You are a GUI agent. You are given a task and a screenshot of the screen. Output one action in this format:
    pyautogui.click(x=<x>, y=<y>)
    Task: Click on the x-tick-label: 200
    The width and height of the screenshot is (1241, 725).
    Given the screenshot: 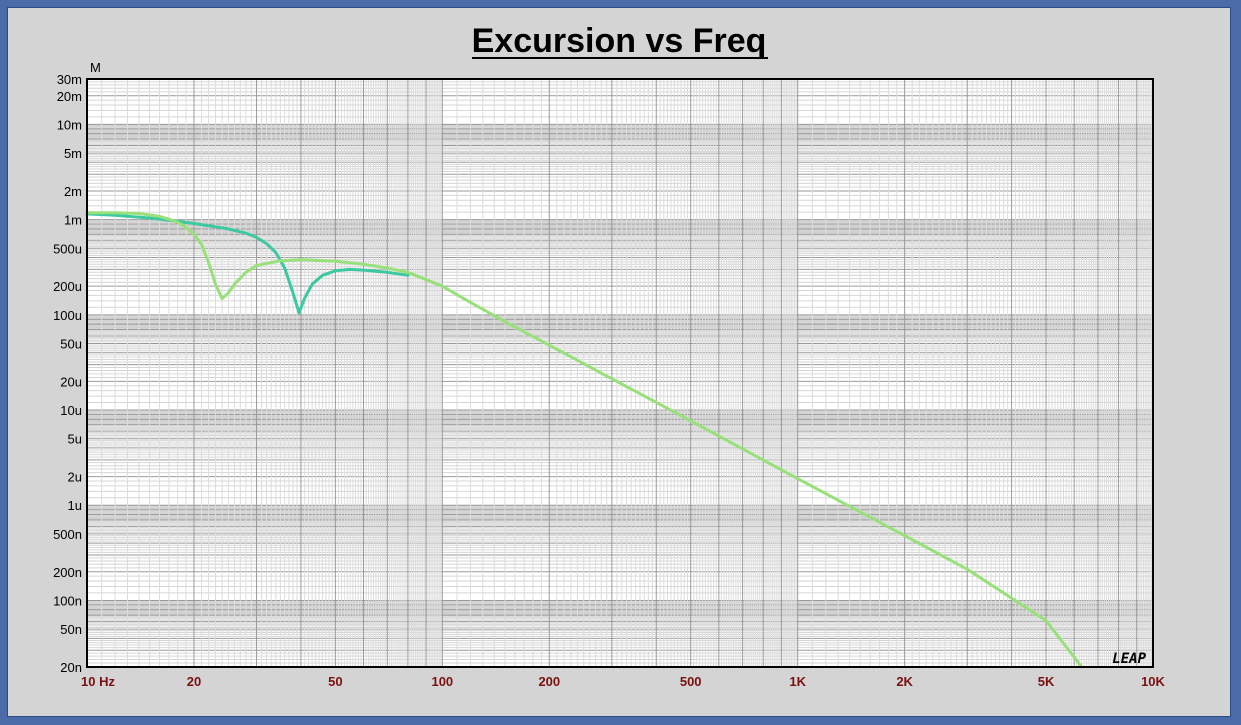 What is the action you would take?
    pyautogui.click(x=549, y=681)
    